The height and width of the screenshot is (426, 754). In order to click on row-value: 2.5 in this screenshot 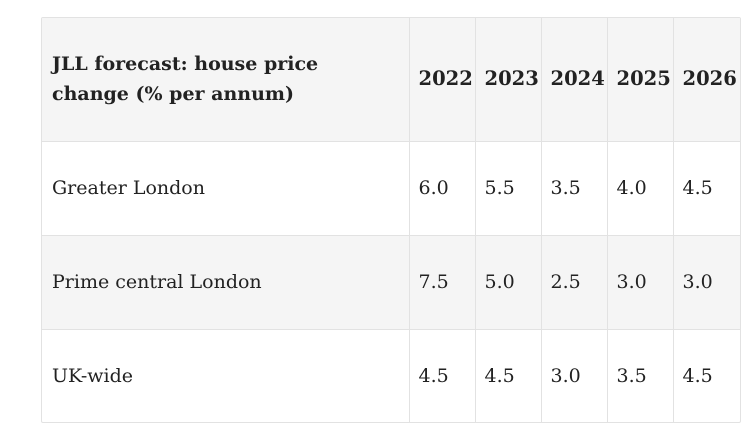, I will do `click(574, 282)`.